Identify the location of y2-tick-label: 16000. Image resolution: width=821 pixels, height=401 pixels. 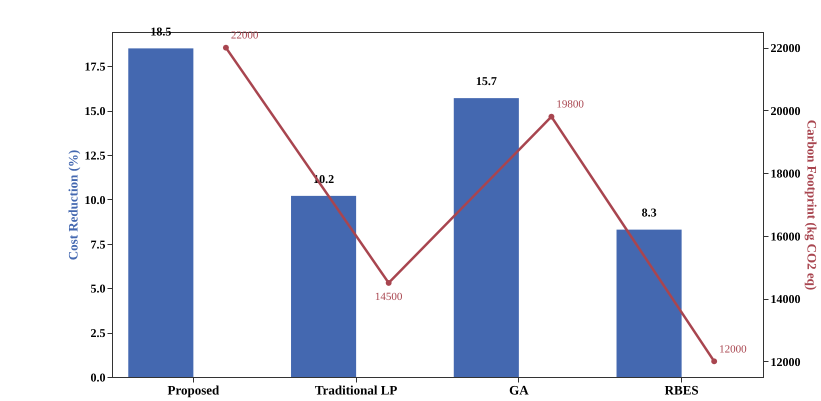
(785, 236).